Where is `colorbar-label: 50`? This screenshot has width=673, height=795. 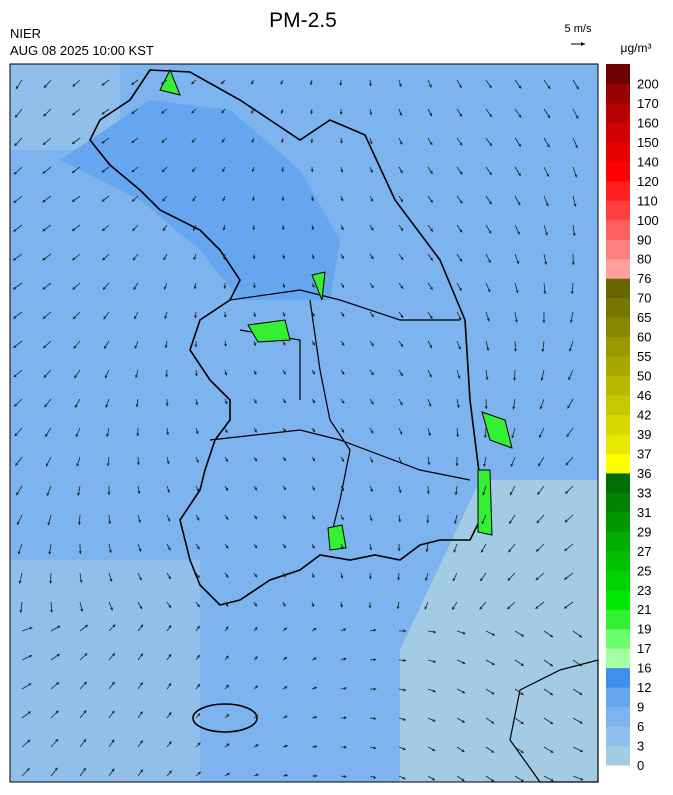 colorbar-label: 50 is located at coordinates (644, 376).